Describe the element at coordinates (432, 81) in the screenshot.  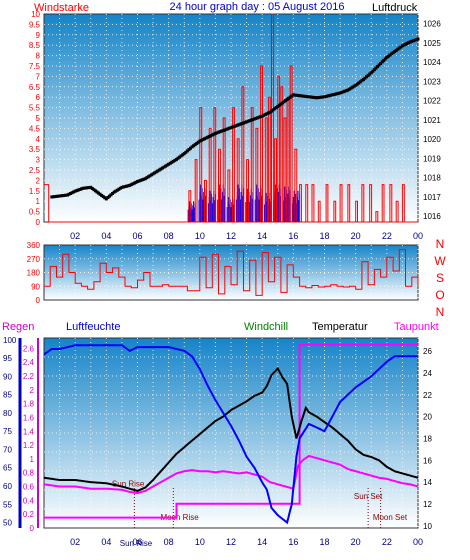
I see `pressure-tick-label: 1023` at that location.